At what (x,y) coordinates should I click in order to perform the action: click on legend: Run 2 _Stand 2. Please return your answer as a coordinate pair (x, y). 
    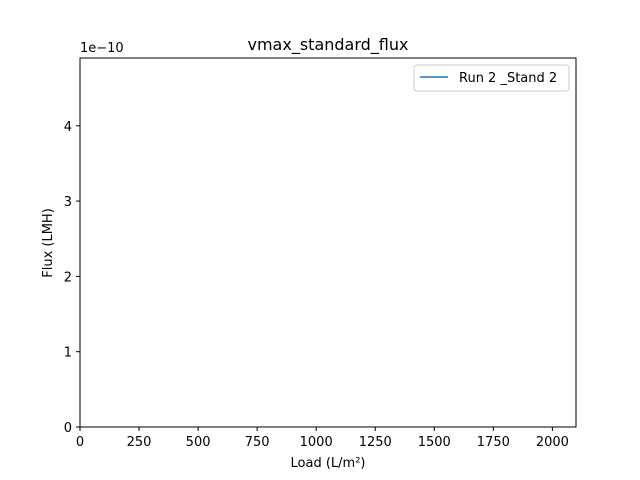
    Looking at the image, I should click on (491, 78).